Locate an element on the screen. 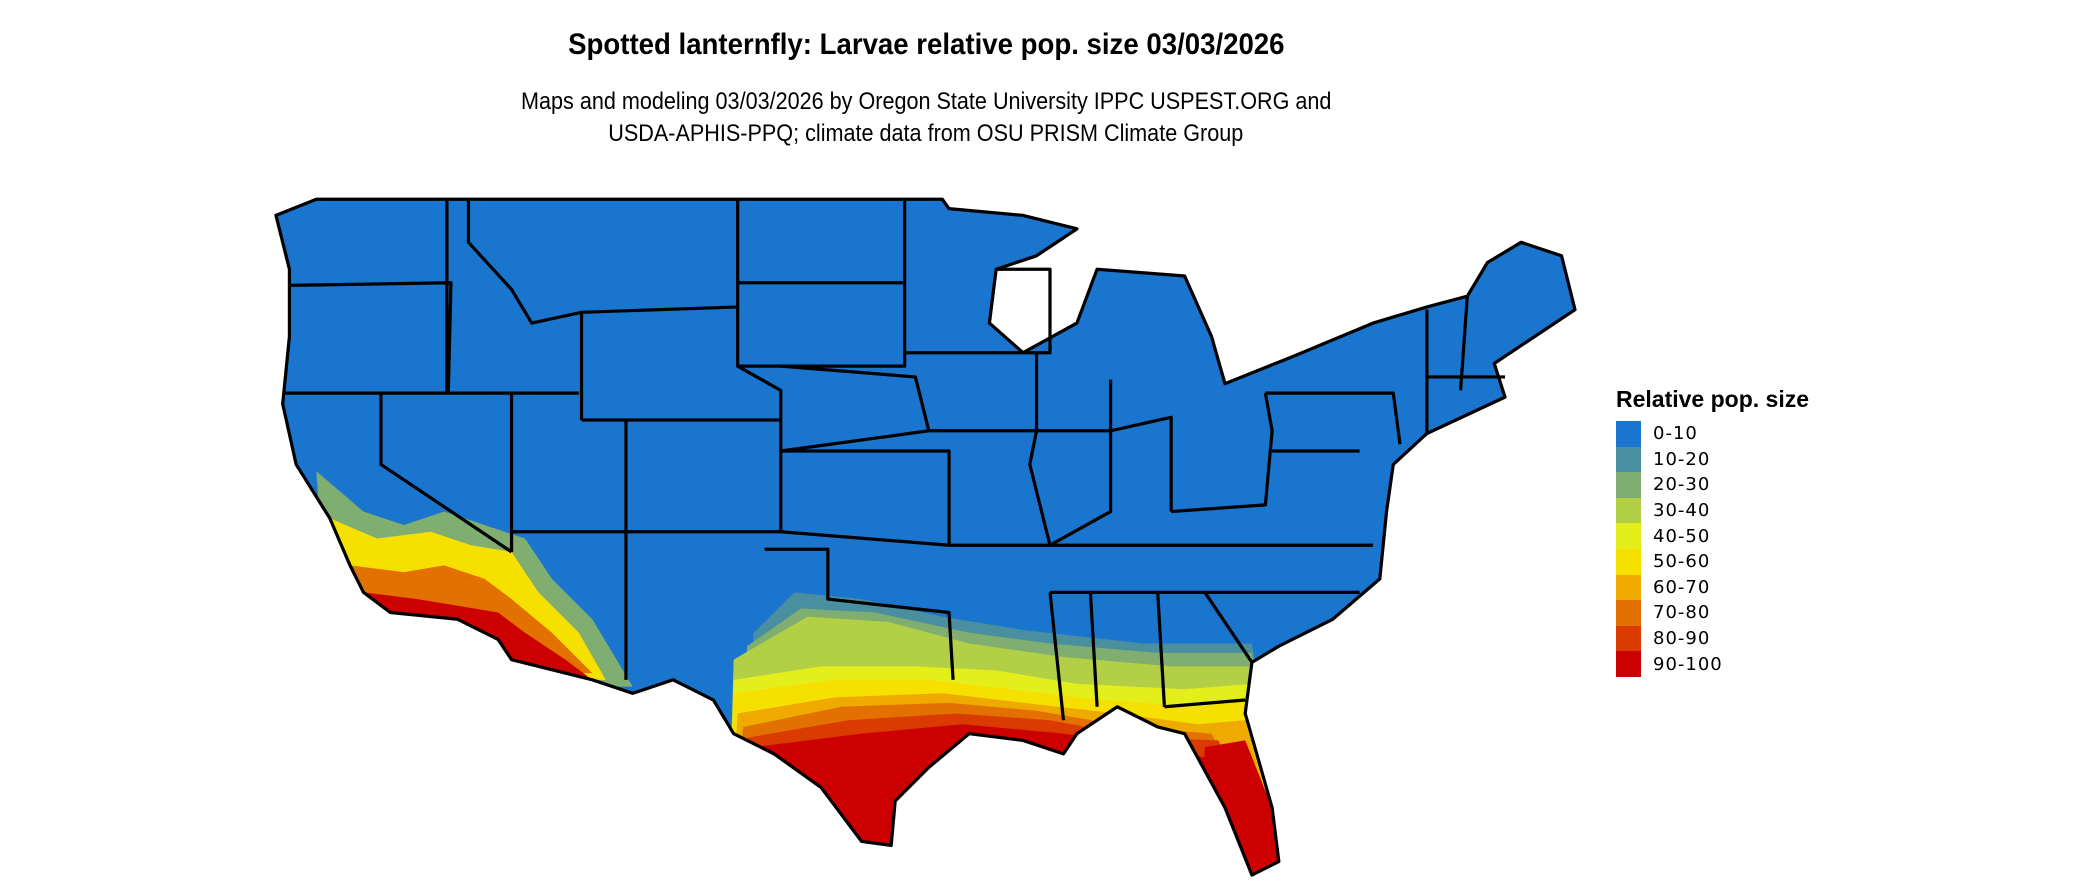 This screenshot has height=892, width=2100. legend-entry: 50-60 is located at coordinates (1712, 561).